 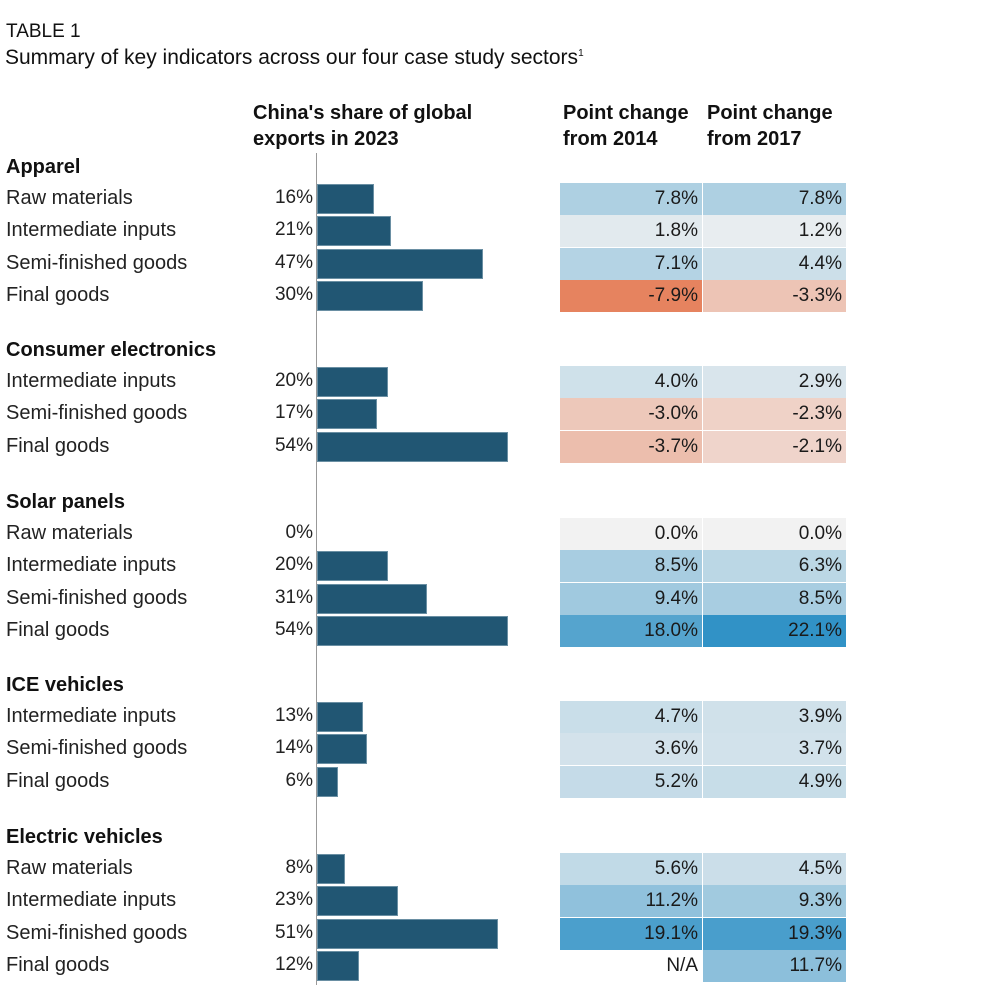 I want to click on share-label: 31%, so click(x=293, y=597).